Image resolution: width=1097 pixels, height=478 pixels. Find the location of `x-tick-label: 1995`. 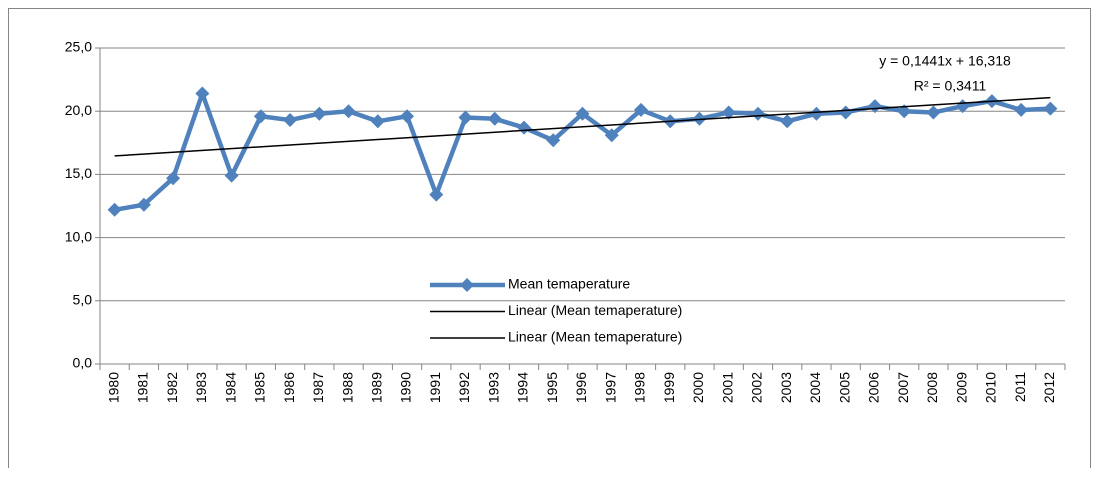

x-tick-label: 1995 is located at coordinates (552, 387).